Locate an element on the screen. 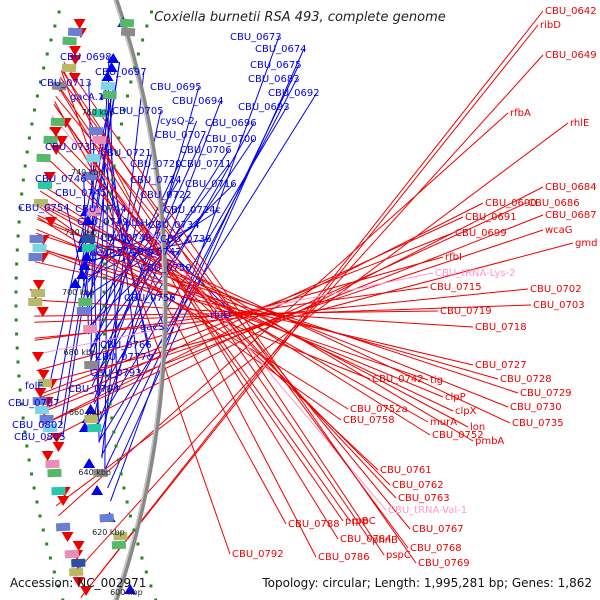 This screenshot has width=600, height=600. gene-label-left: CBU_0705 is located at coordinates (138, 111).